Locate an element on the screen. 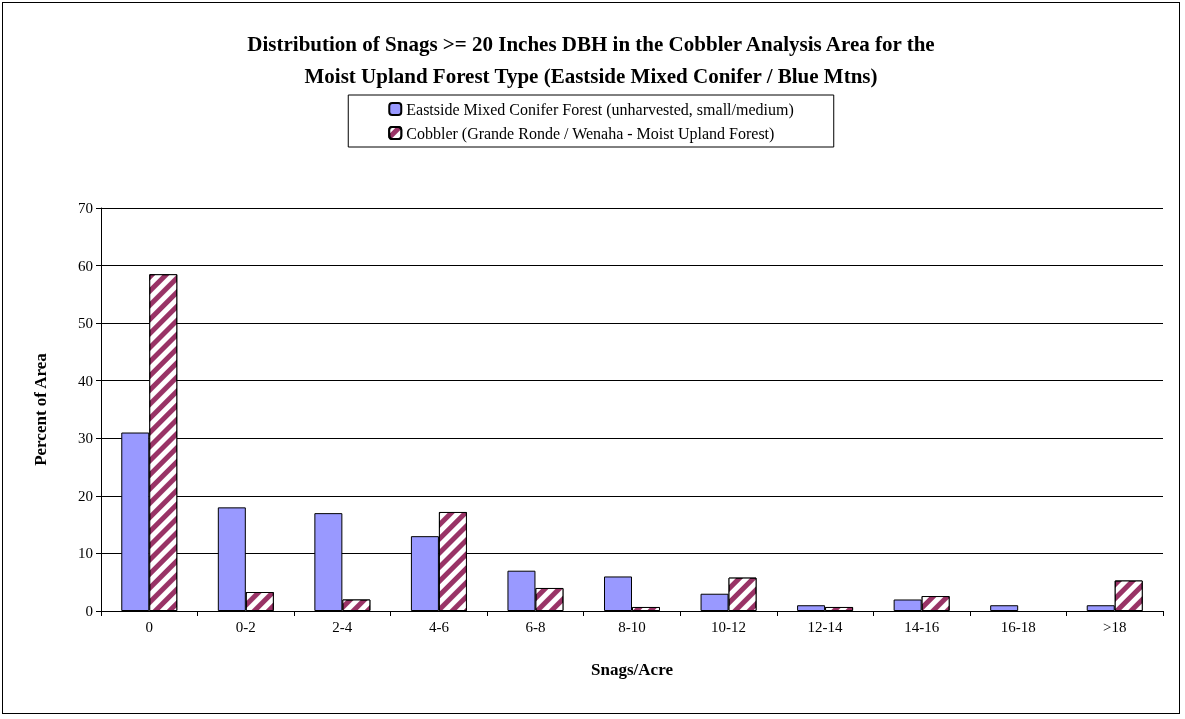 This screenshot has height=719, width=1185. chart-title: Distribution of Snags >= 20 Inches DBH in the Cobbler Analysis Area for the Moist Upland Forest Type (Eastside Mixed Conifer / Blue Mtns) is located at coordinates (591, 60).